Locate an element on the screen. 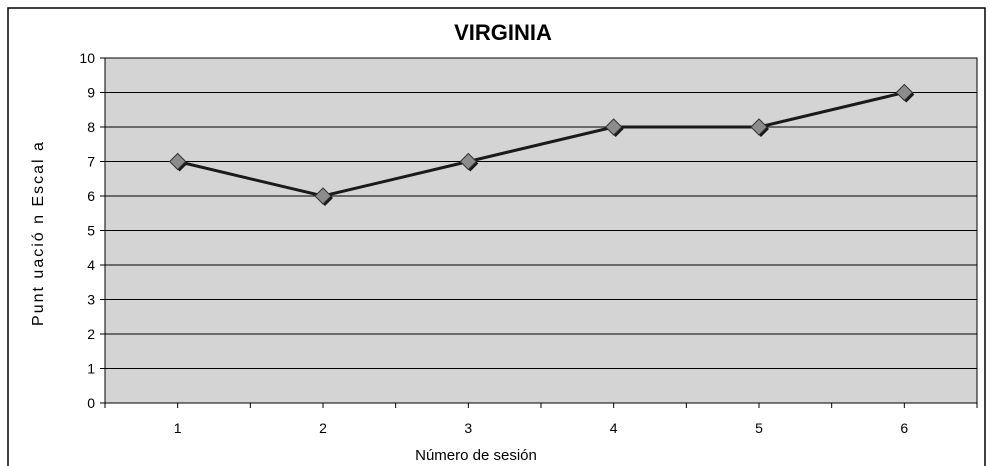 The image size is (990, 466). x-axis-title: Número de sesión is located at coordinates (476, 455).